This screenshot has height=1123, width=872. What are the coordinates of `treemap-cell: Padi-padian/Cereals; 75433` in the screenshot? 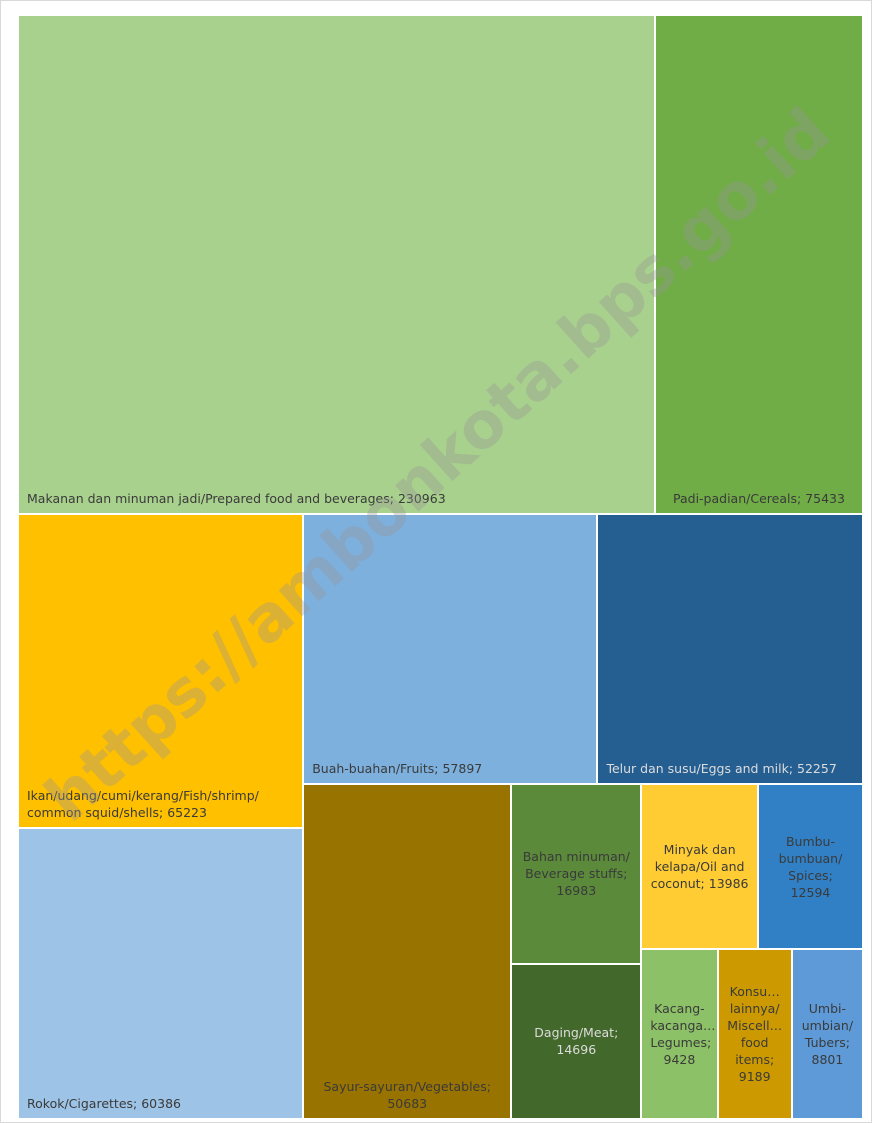 It's located at (758, 264).